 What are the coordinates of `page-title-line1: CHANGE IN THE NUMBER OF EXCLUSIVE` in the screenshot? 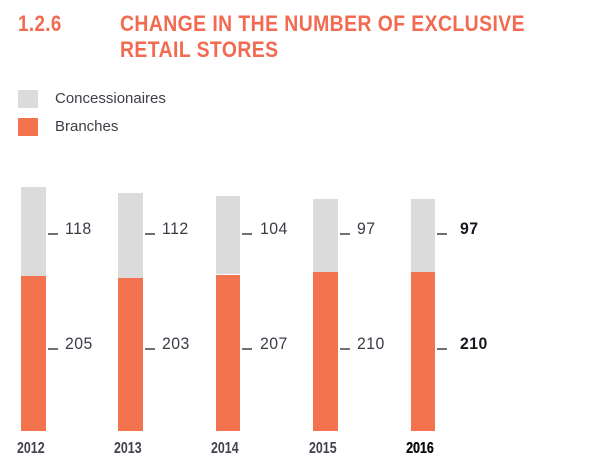 It's located at (322, 23).